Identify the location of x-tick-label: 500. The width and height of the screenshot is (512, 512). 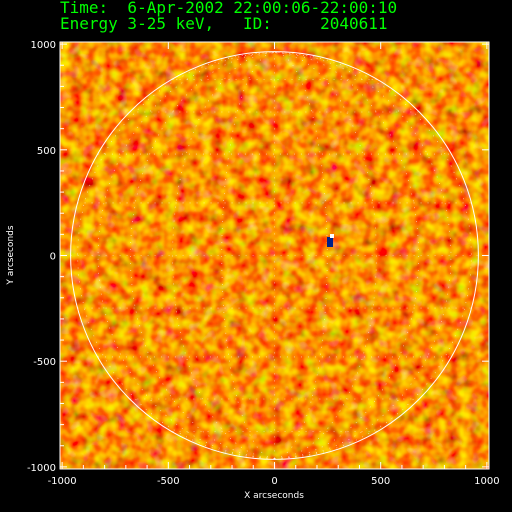
(380, 481).